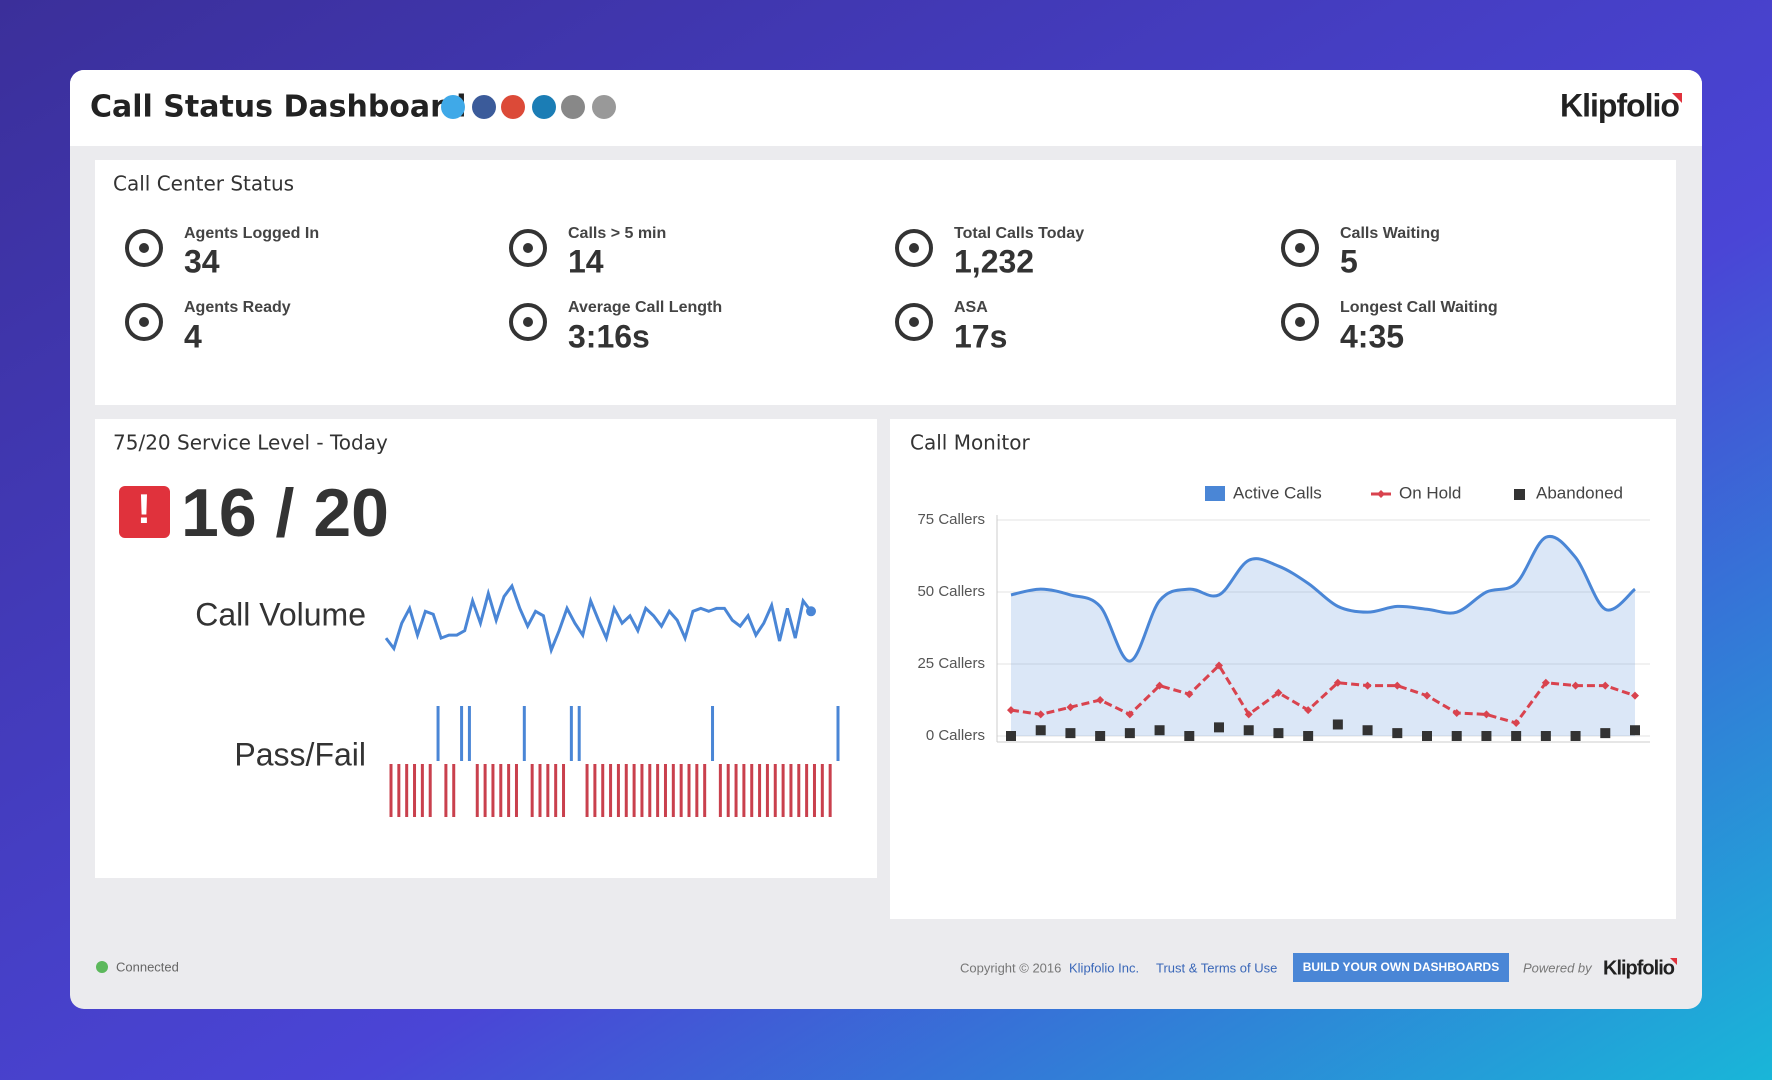 The image size is (1772, 1085). What do you see at coordinates (1104, 967) in the screenshot?
I see `company-link: Klipfolio Inc.` at bounding box center [1104, 967].